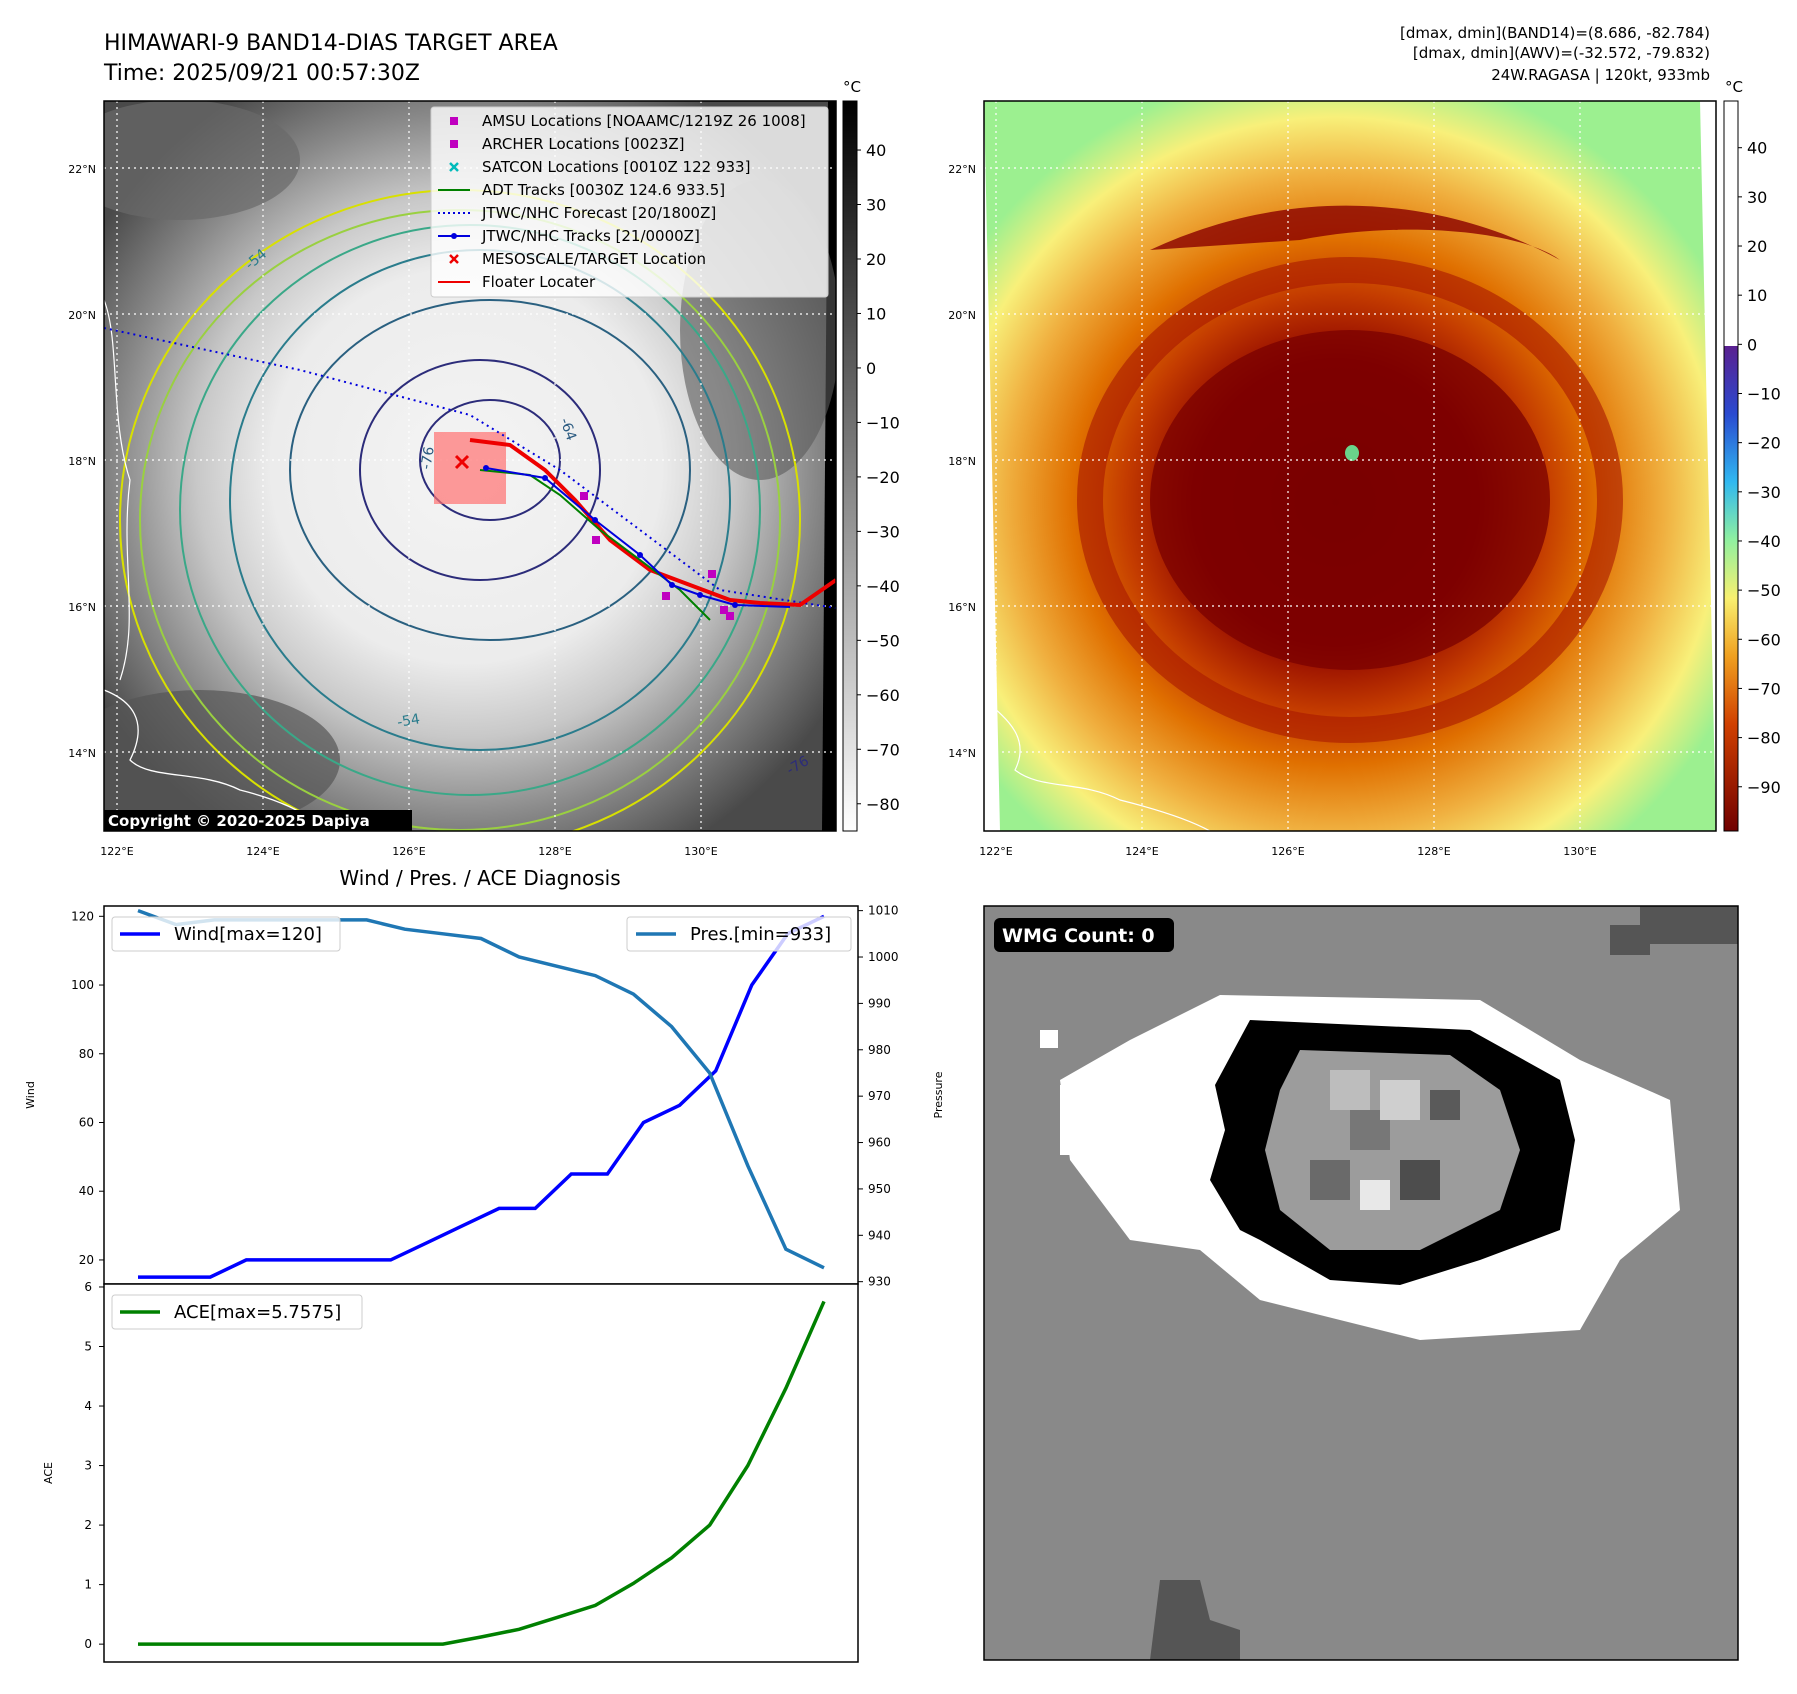 The height and width of the screenshot is (1694, 1797). What do you see at coordinates (938, 1094) in the screenshot?
I see `pressure-axis-label: Pressure` at bounding box center [938, 1094].